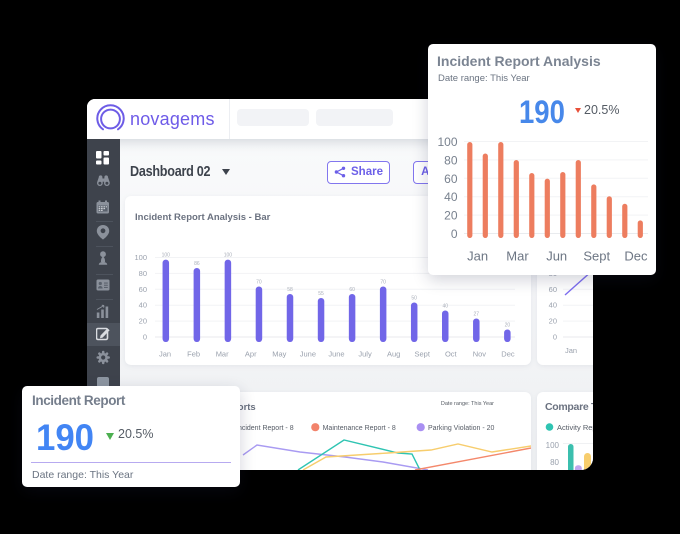  What do you see at coordinates (393, 354) in the screenshot?
I see `svg-text: Aug` at bounding box center [393, 354].